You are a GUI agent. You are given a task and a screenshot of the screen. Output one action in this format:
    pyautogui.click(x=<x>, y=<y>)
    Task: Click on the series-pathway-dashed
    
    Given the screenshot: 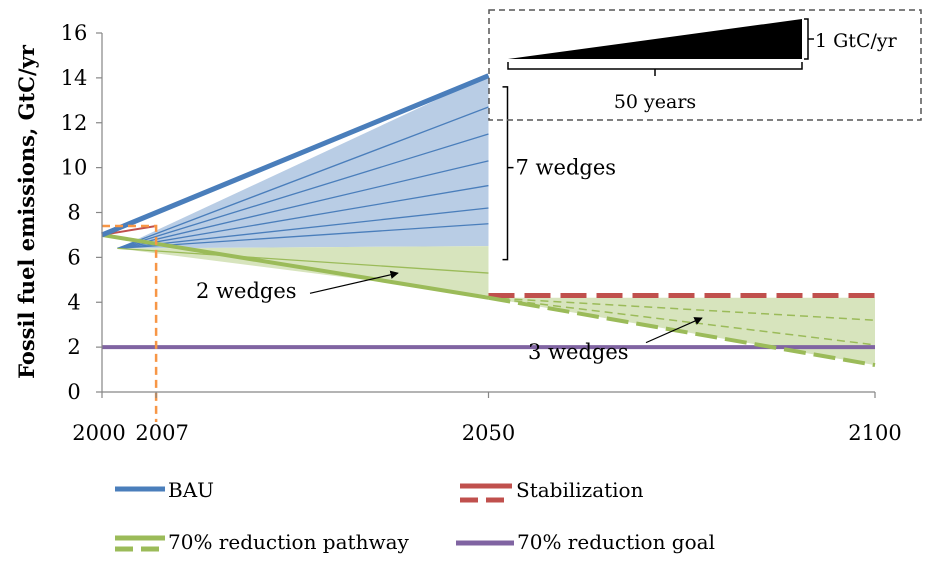 What is the action you would take?
    pyautogui.click(x=682, y=331)
    